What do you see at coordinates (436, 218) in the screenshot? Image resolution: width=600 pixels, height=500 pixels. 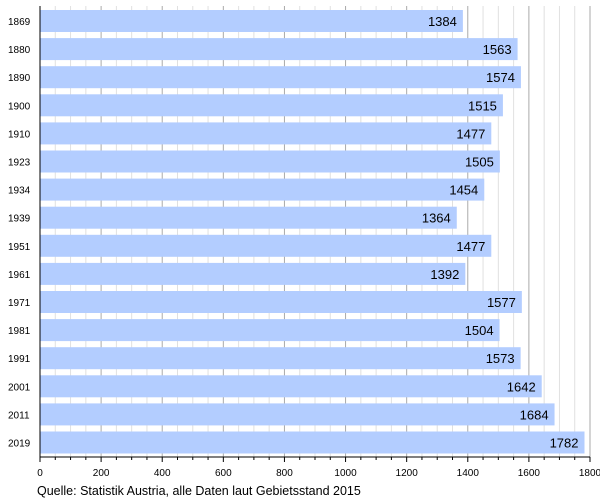 I see `data-label: 1364` at bounding box center [436, 218].